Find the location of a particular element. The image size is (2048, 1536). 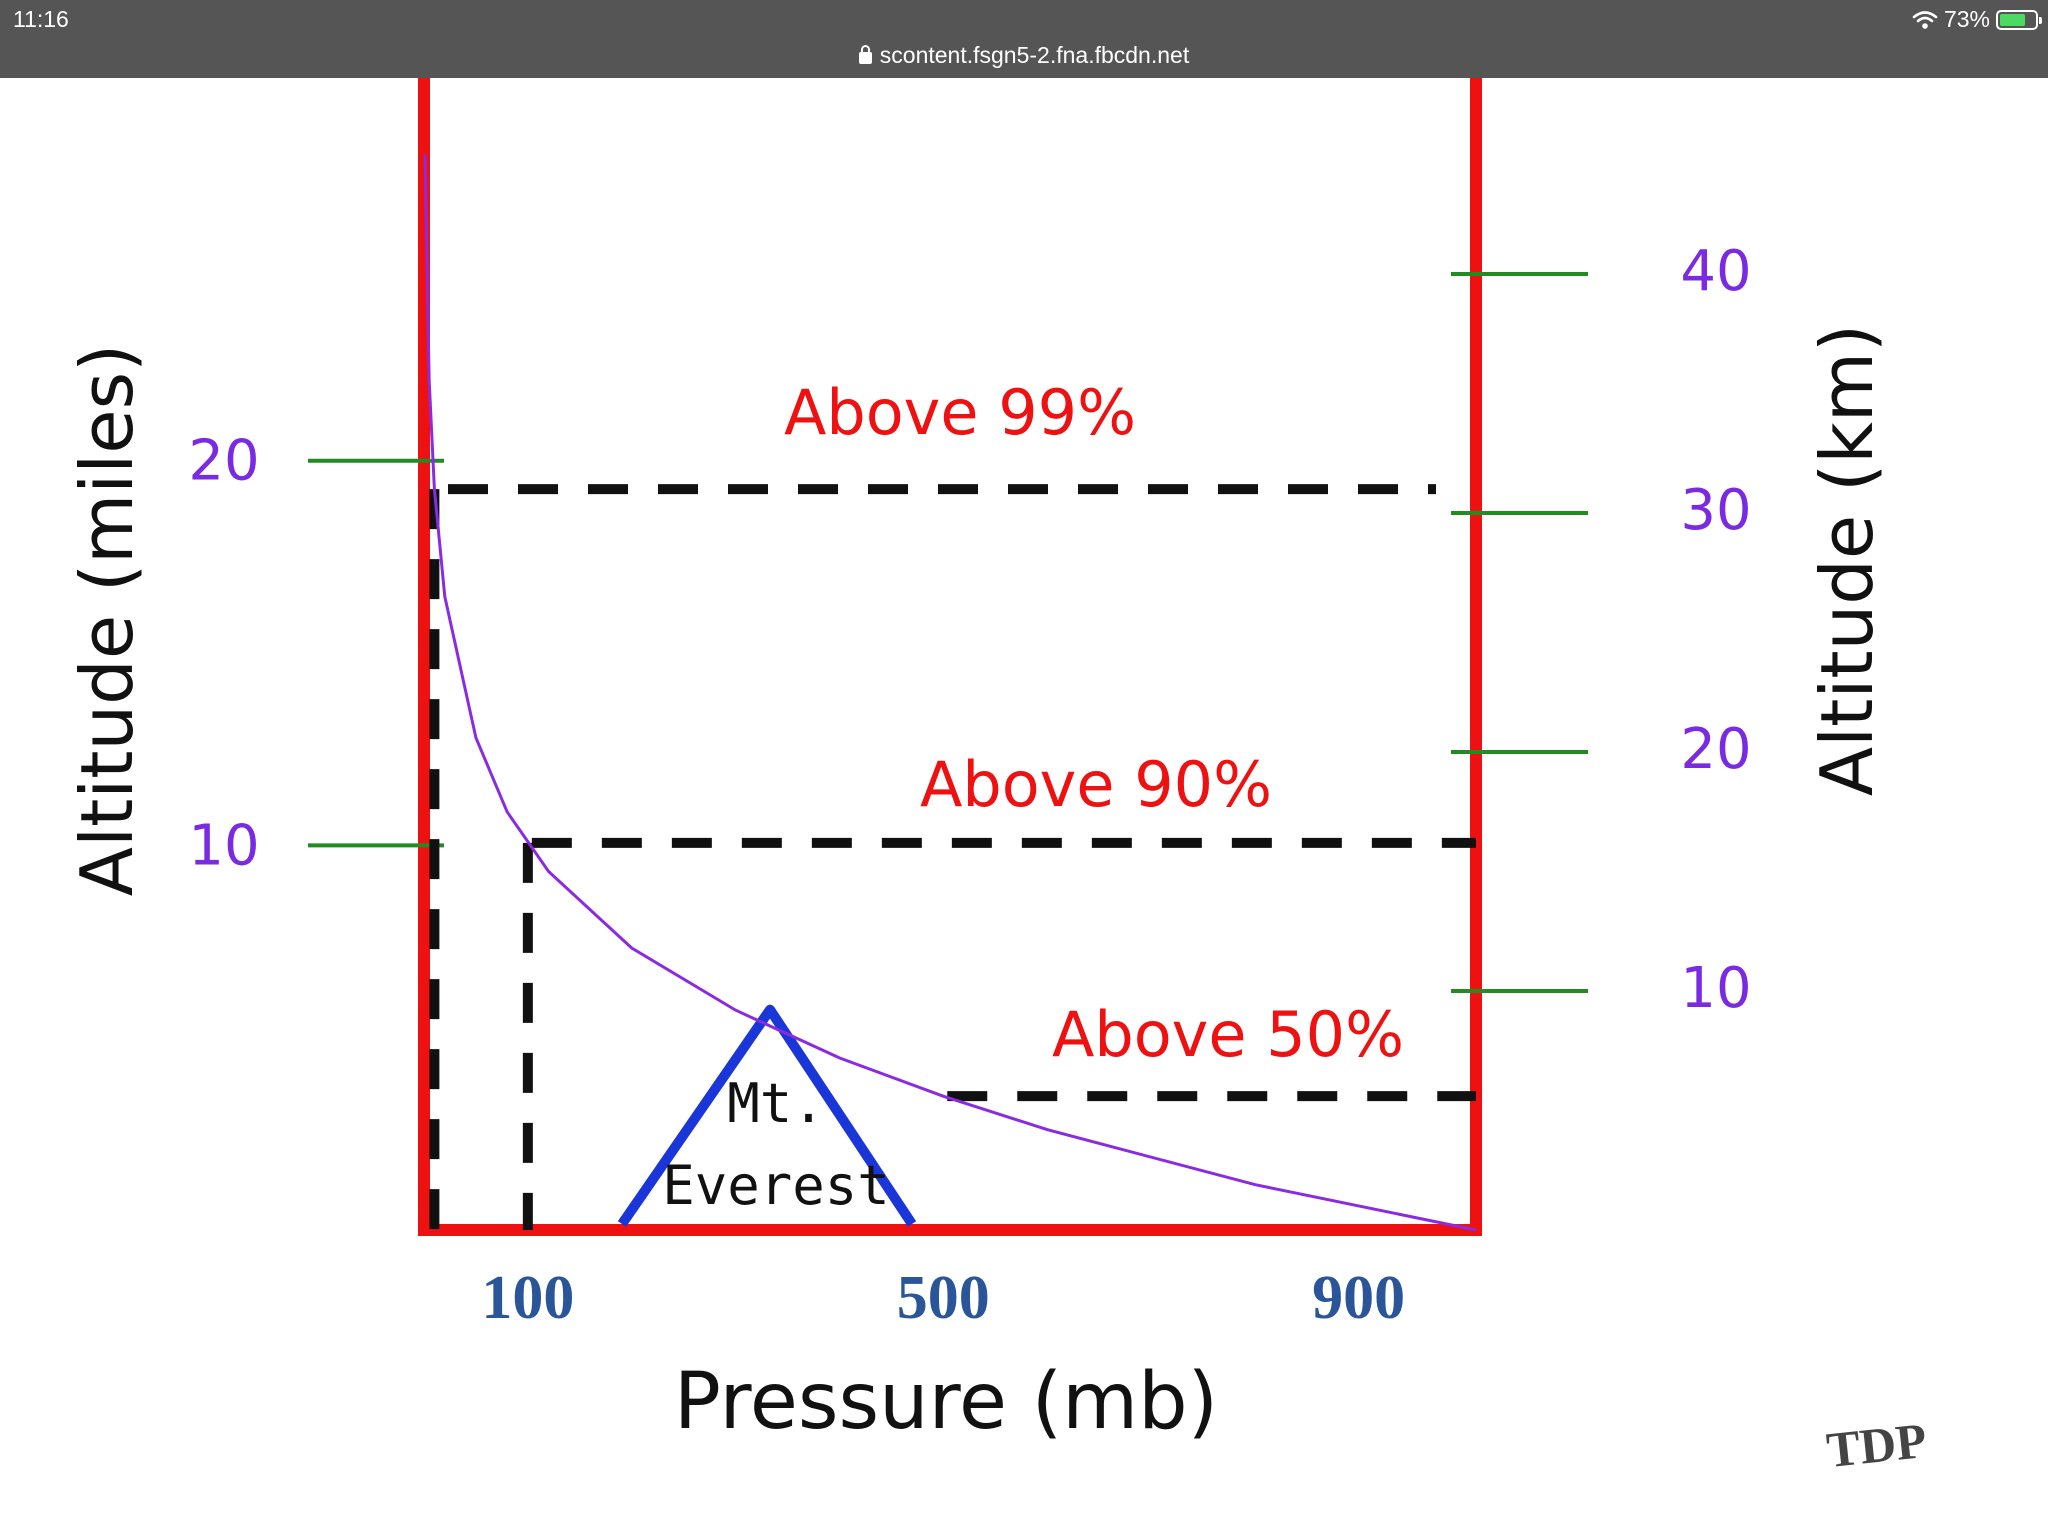

right-tick-label: 20 is located at coordinates (1715, 749).